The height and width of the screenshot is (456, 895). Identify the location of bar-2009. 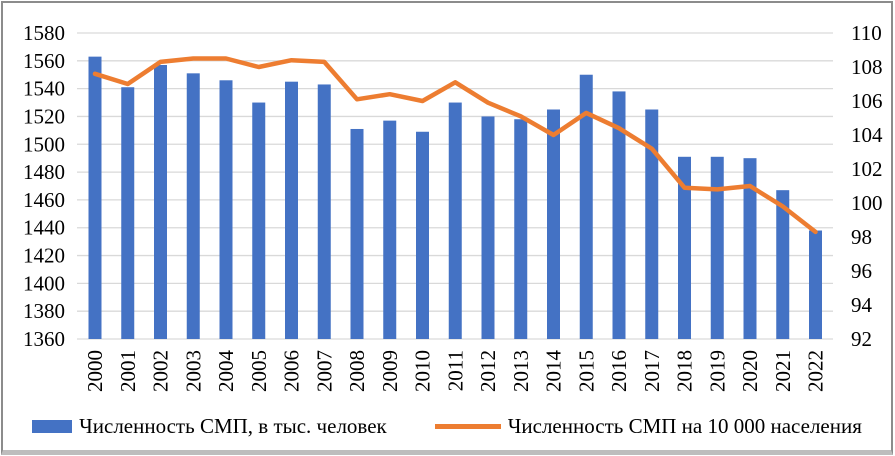
(390, 229).